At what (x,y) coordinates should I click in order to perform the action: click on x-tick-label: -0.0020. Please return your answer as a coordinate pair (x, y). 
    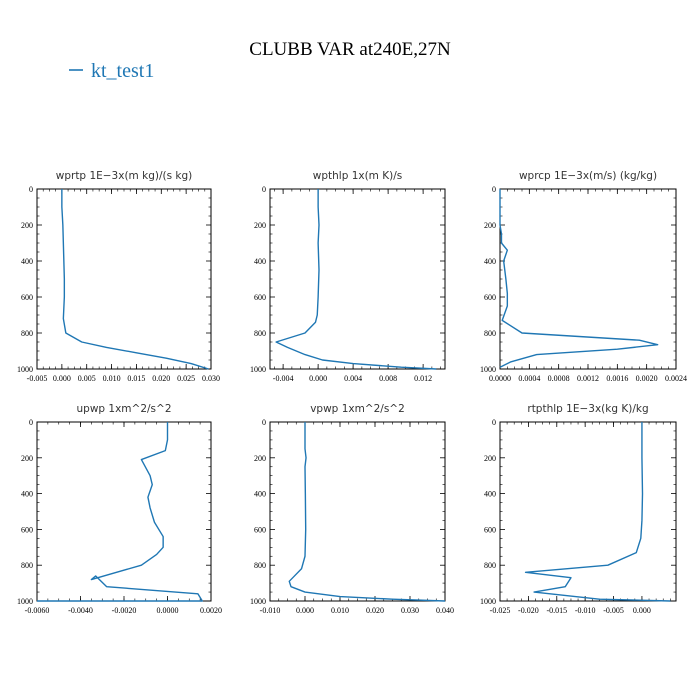
    Looking at the image, I should click on (124, 610).